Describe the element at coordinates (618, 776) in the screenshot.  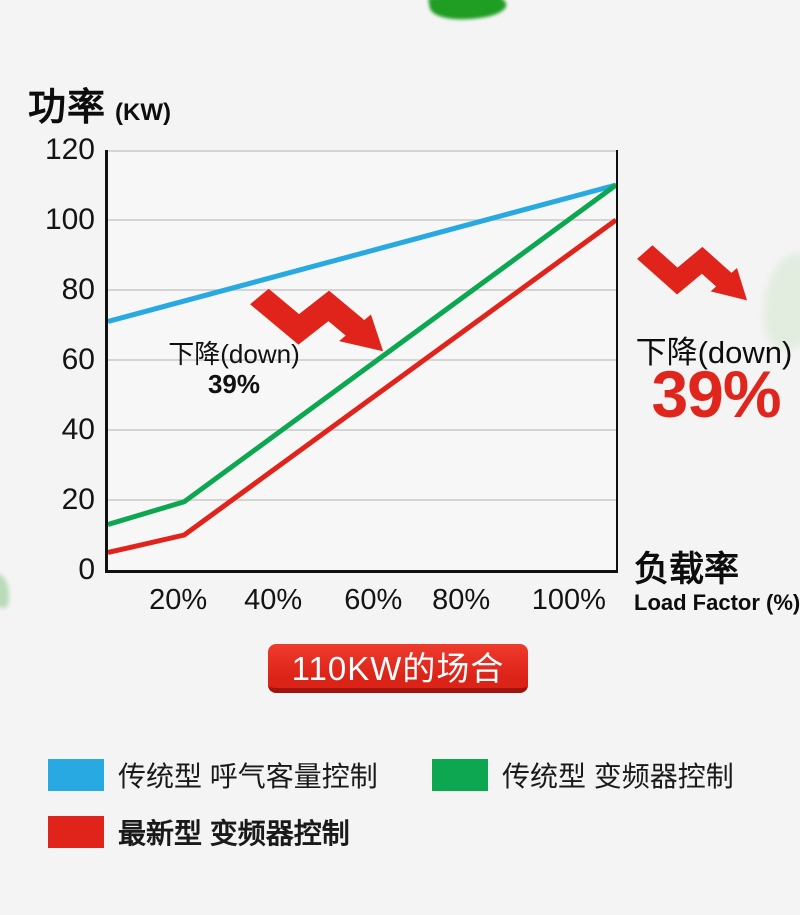
I see `legend-label: 传统型 变频器控制` at that location.